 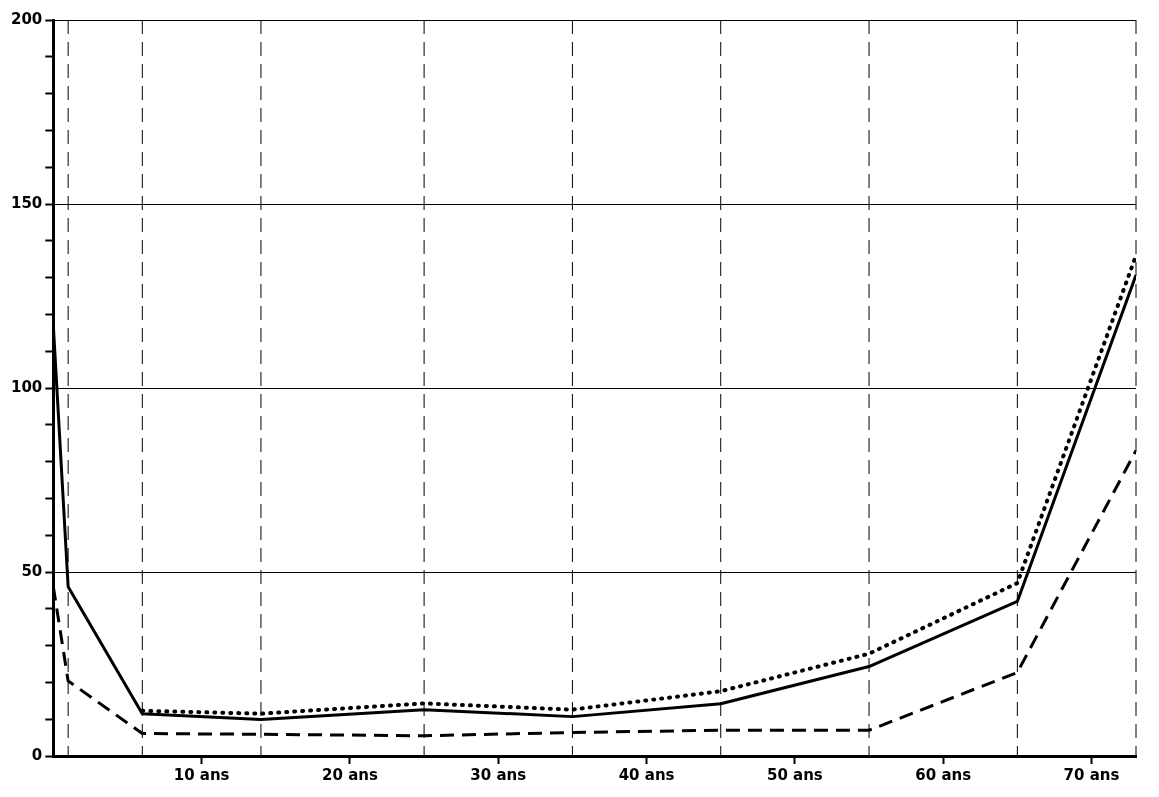 I want to click on y-tick-label: 150, so click(x=27, y=202).